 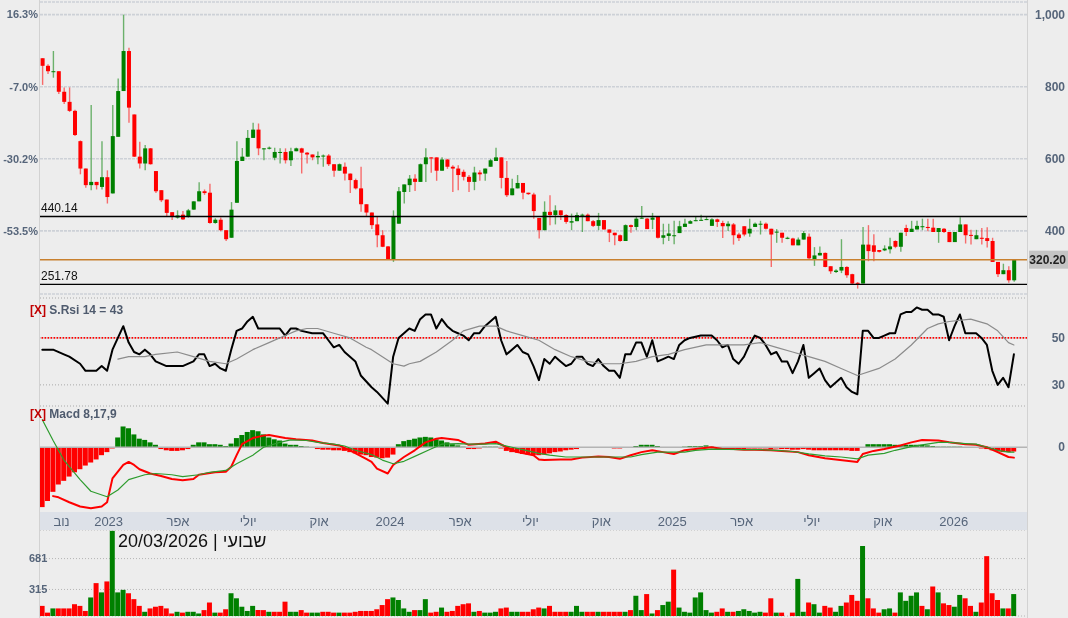 I want to click on ref-line-label: 0, so click(x=1062, y=447).